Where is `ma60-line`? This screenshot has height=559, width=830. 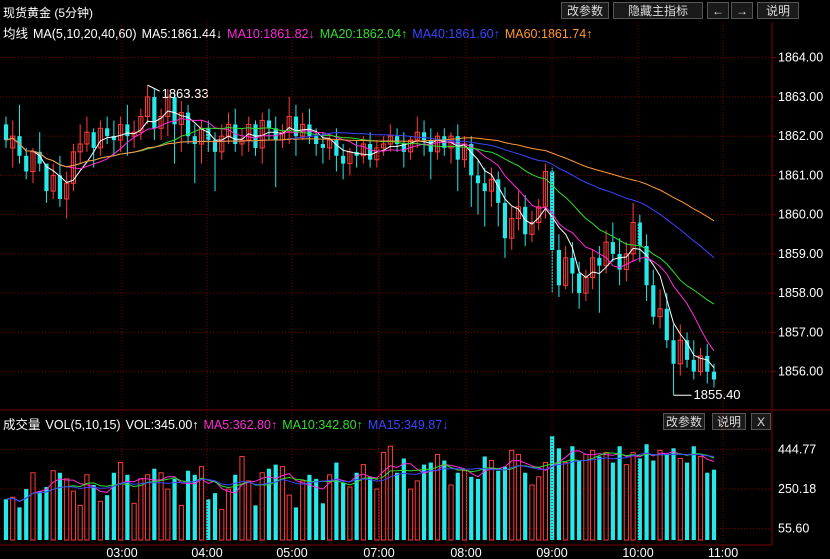 ma60-line is located at coordinates (360, 179).